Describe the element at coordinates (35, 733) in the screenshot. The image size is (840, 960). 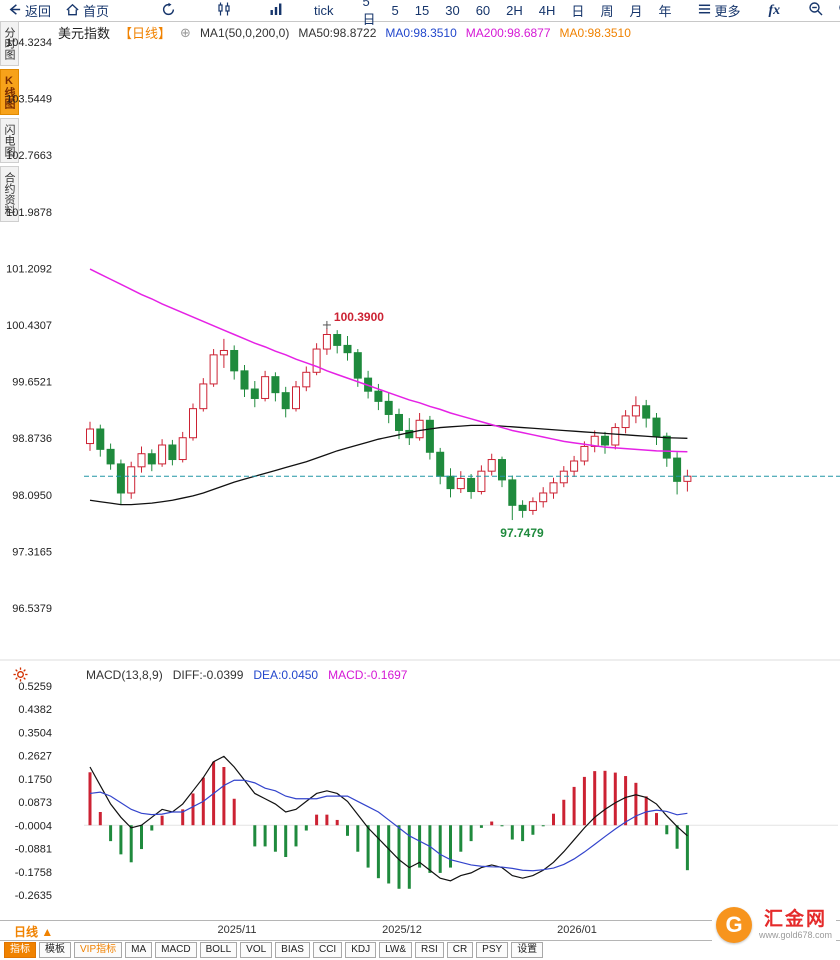
I see `svg-text: 0.3504` at that location.